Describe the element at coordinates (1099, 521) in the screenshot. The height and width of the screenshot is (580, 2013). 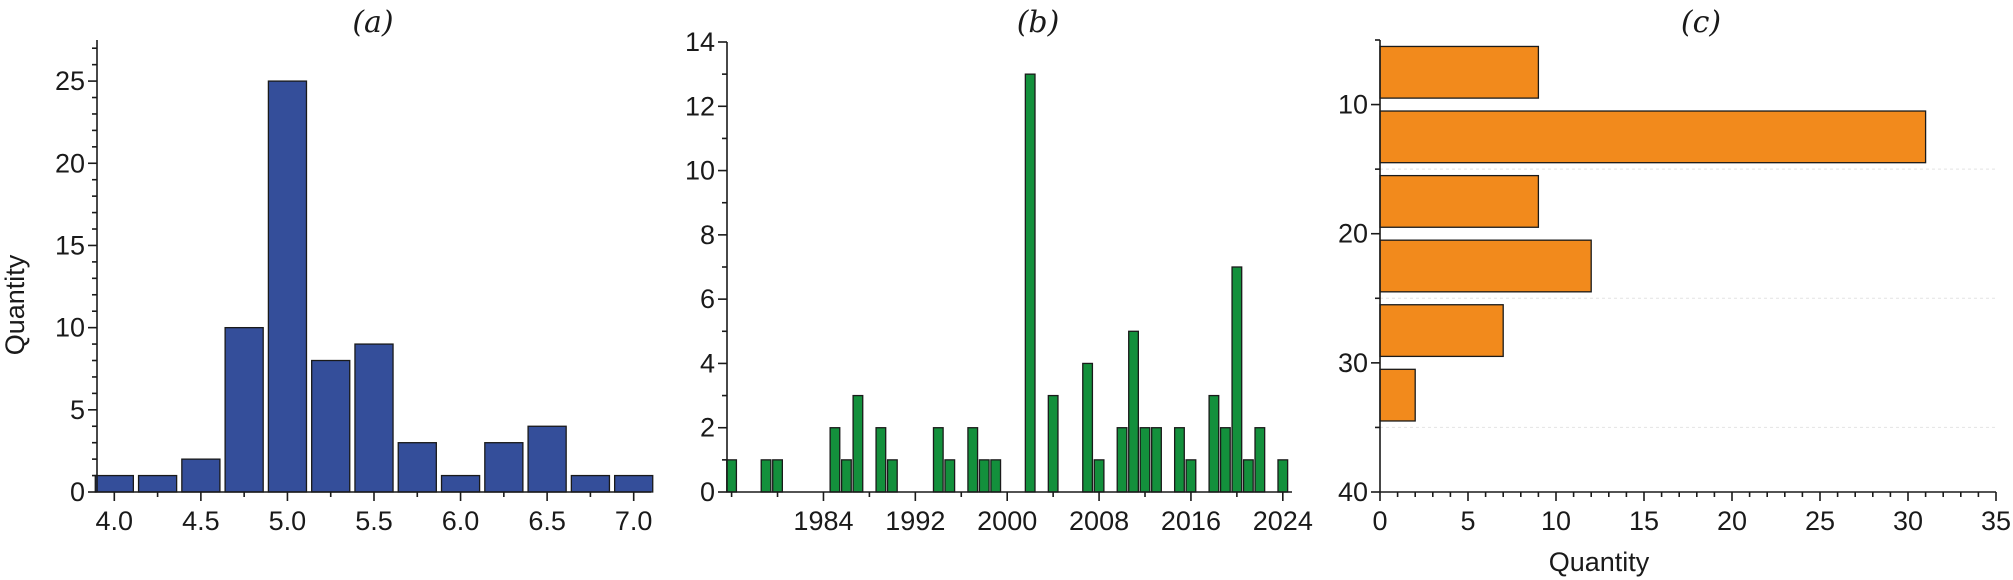
I see `panel-b-x-tick-label: 2008` at that location.